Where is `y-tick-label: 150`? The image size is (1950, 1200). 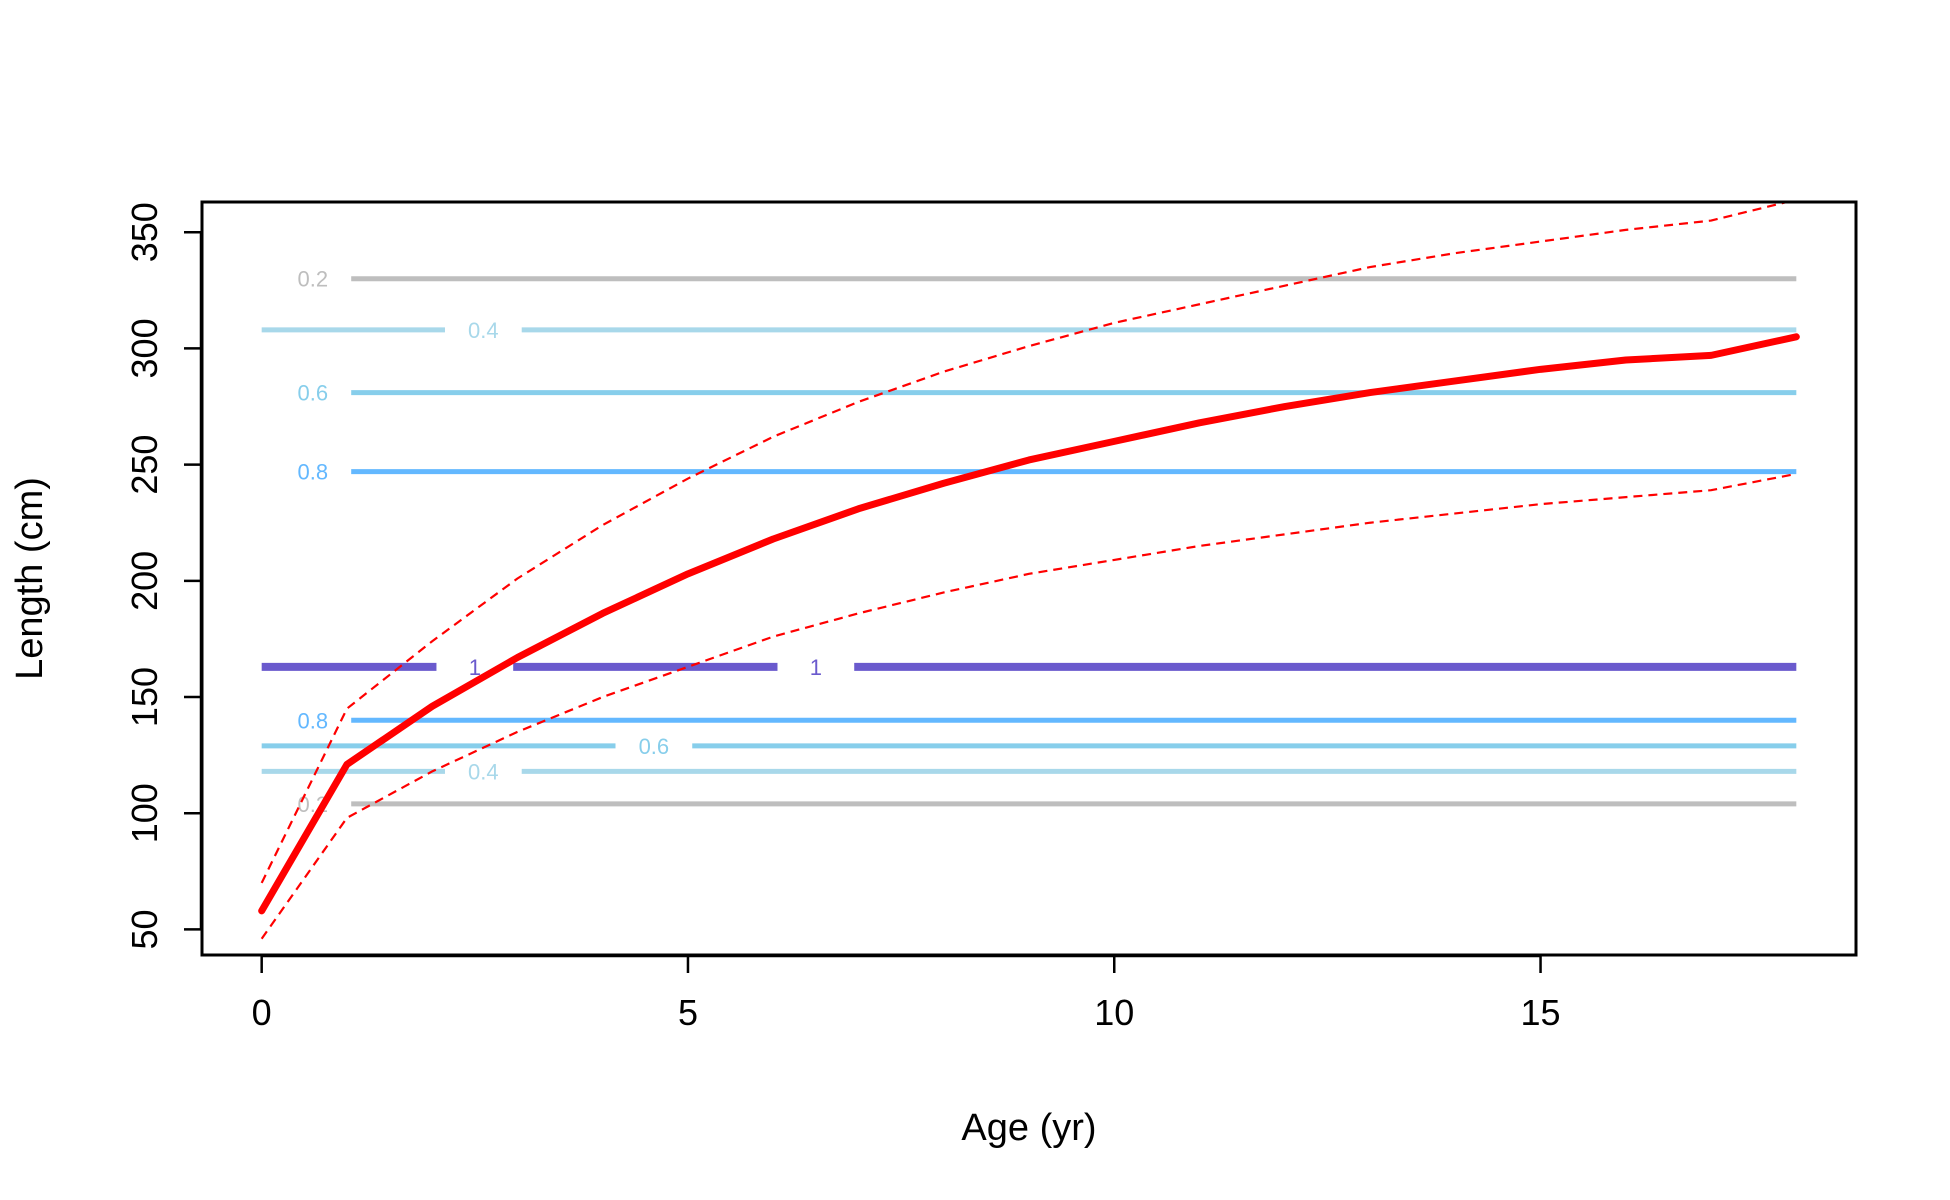
y-tick-label: 150 is located at coordinates (144, 697).